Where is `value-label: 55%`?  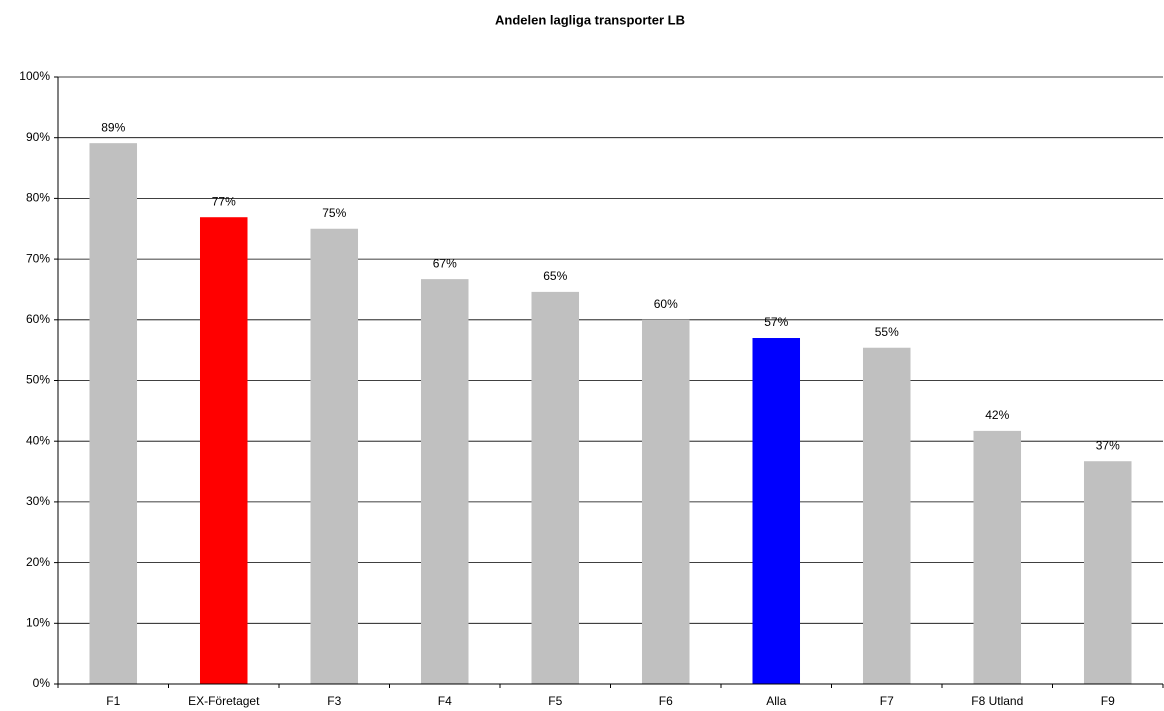
value-label: 55% is located at coordinates (887, 332).